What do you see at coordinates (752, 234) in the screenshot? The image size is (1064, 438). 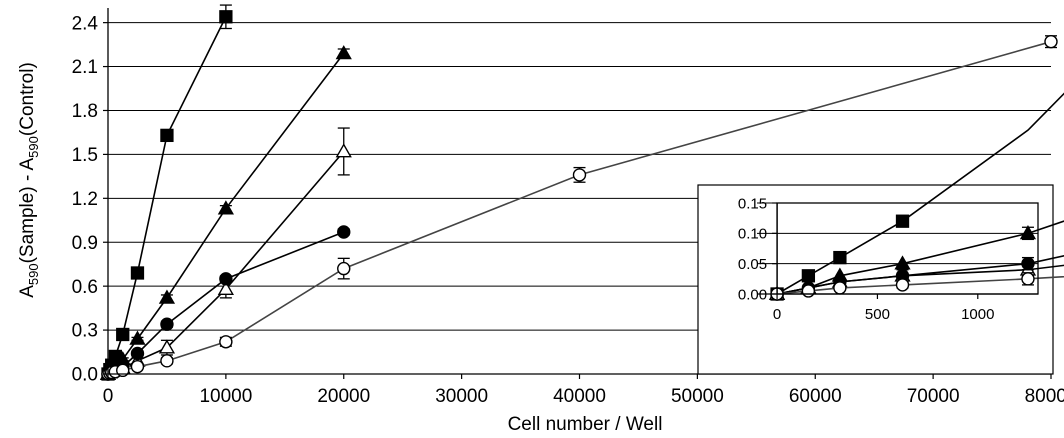 I see `inset-y-tick-label-2: 0.10` at bounding box center [752, 234].